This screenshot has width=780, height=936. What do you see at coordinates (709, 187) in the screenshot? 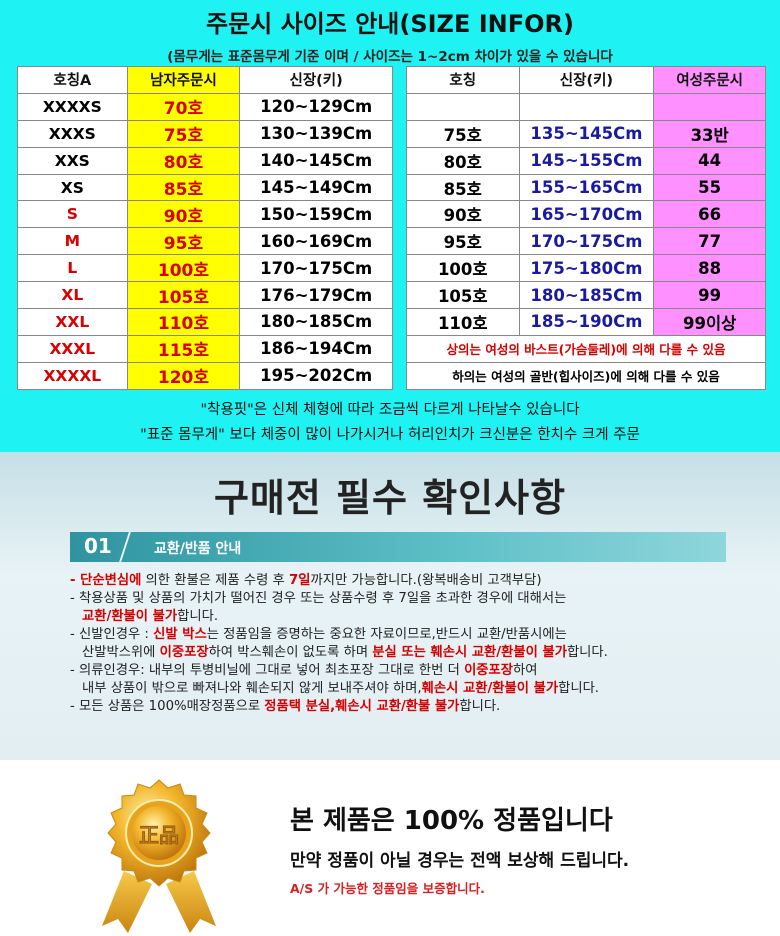
I see `women-order-size-cell: 55` at bounding box center [709, 187].